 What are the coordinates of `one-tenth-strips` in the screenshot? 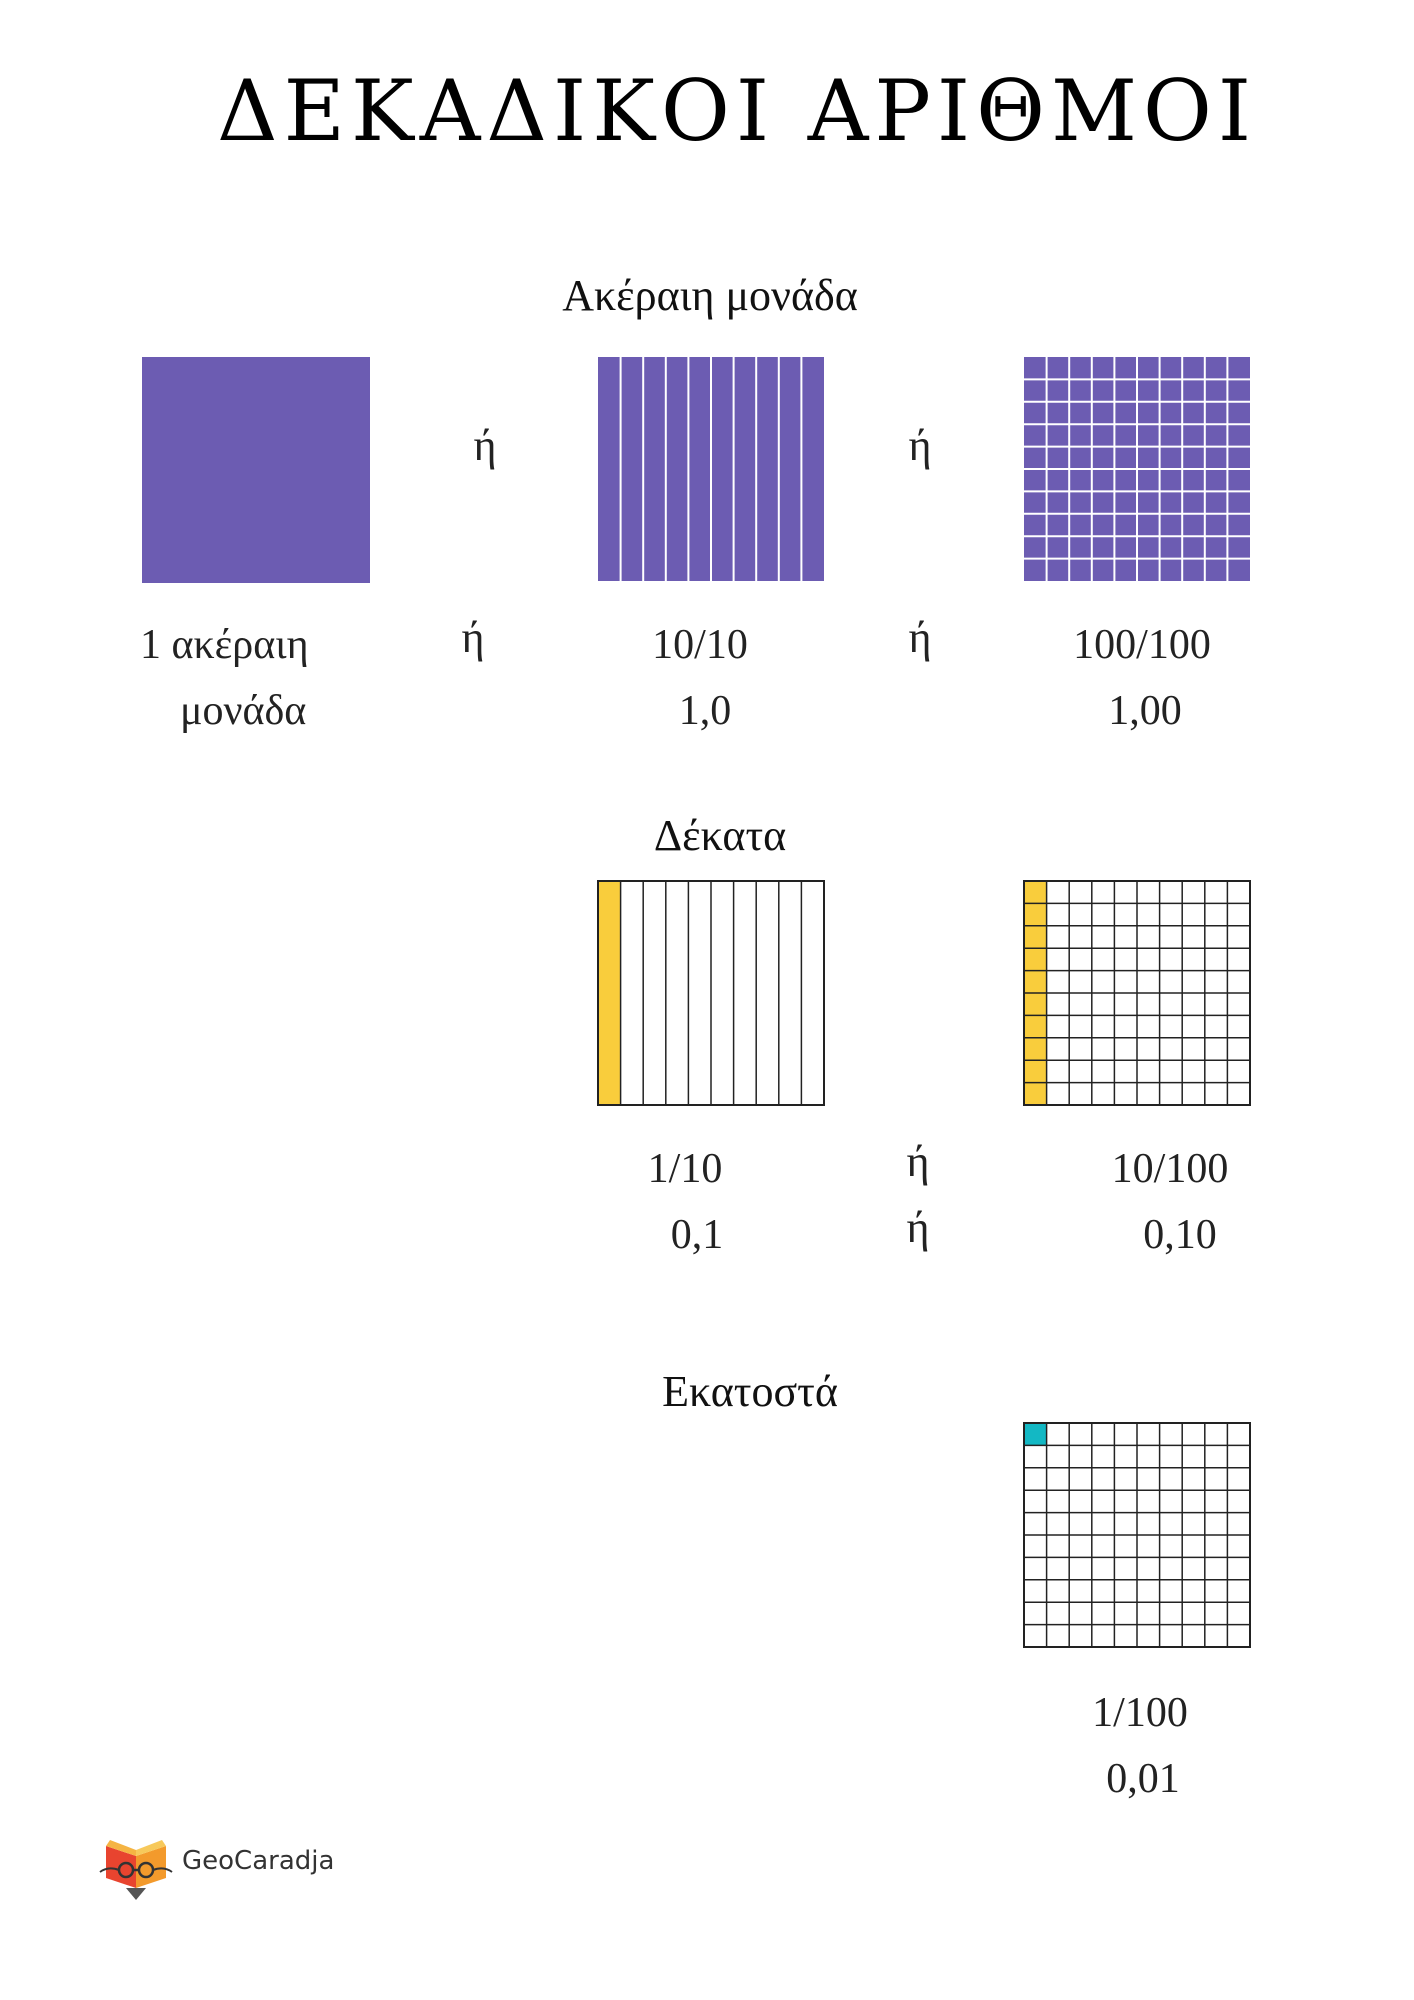 It's located at (711, 993).